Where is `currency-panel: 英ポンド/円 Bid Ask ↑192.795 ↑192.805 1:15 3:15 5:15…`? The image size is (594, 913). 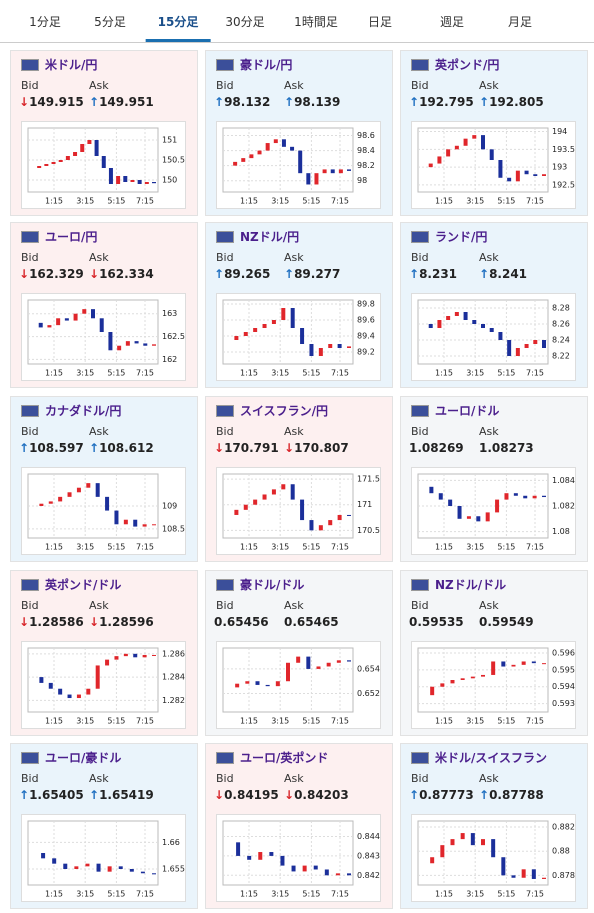 currency-panel: 英ポンド/円 Bid Ask ↑192.795 ↑192.805 1:15 3:15 5:15… is located at coordinates (494, 133).